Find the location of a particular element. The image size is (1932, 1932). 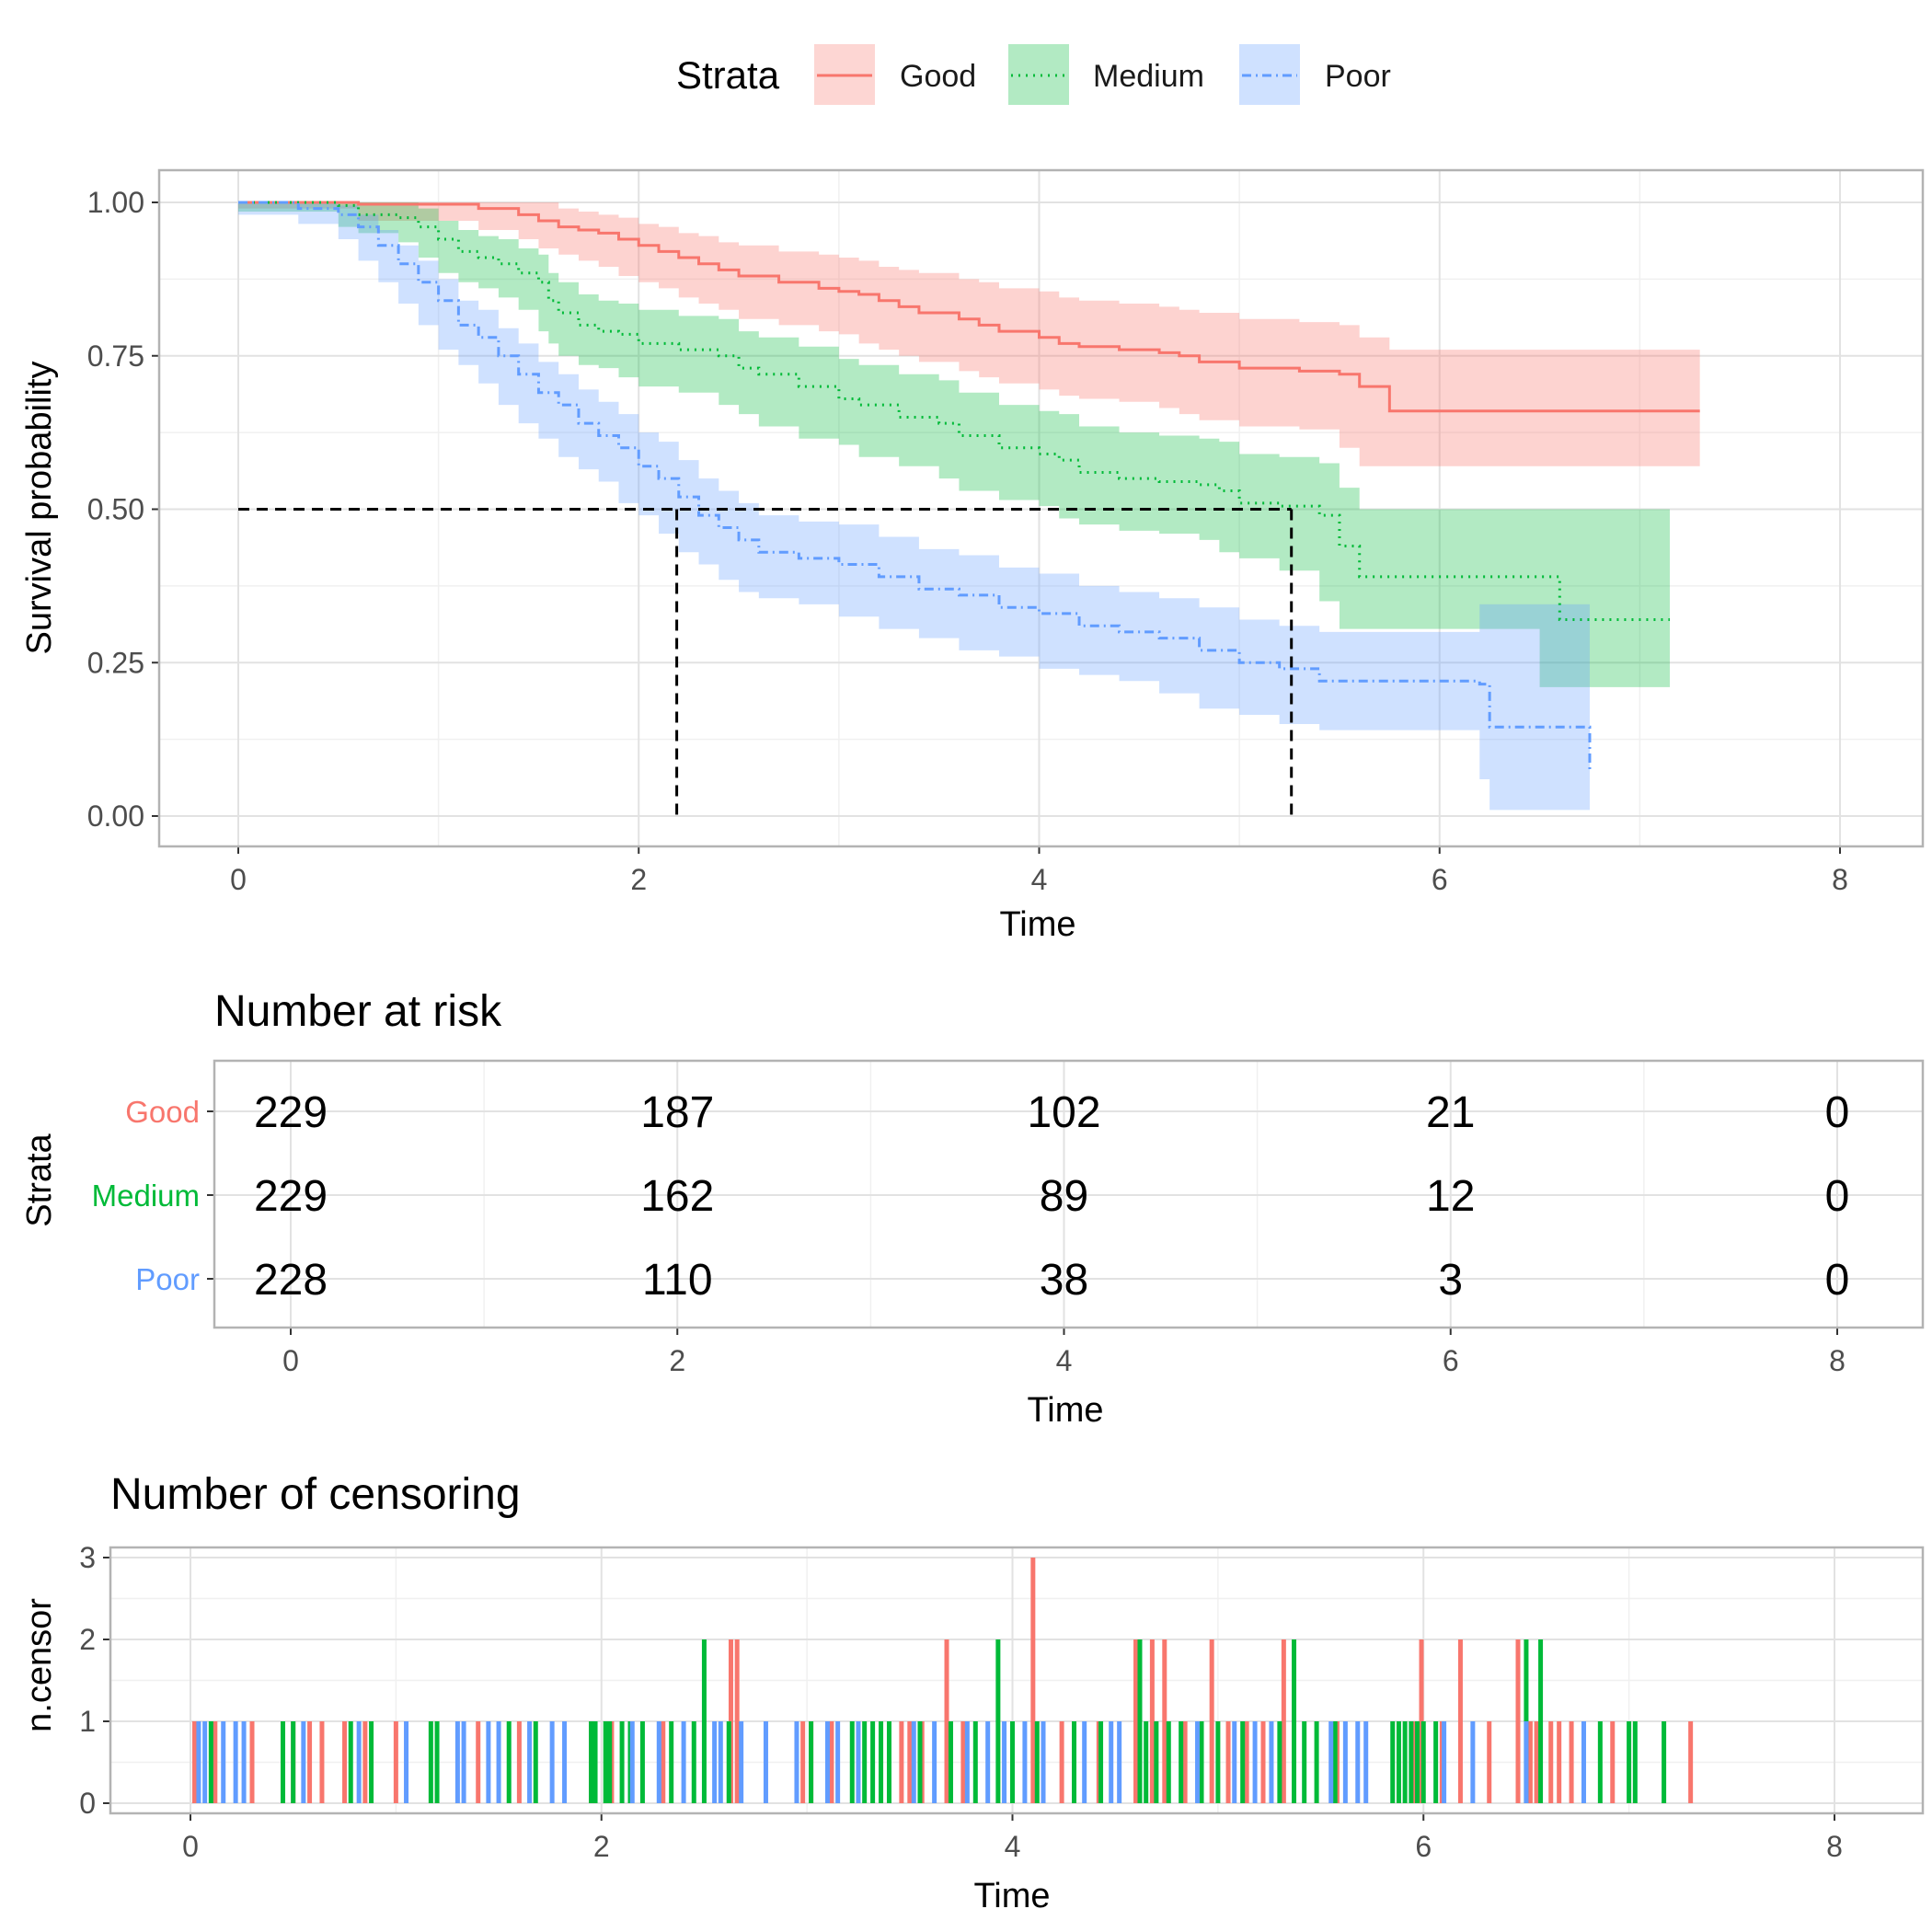

y-tick-label: 0.75 is located at coordinates (115, 356).